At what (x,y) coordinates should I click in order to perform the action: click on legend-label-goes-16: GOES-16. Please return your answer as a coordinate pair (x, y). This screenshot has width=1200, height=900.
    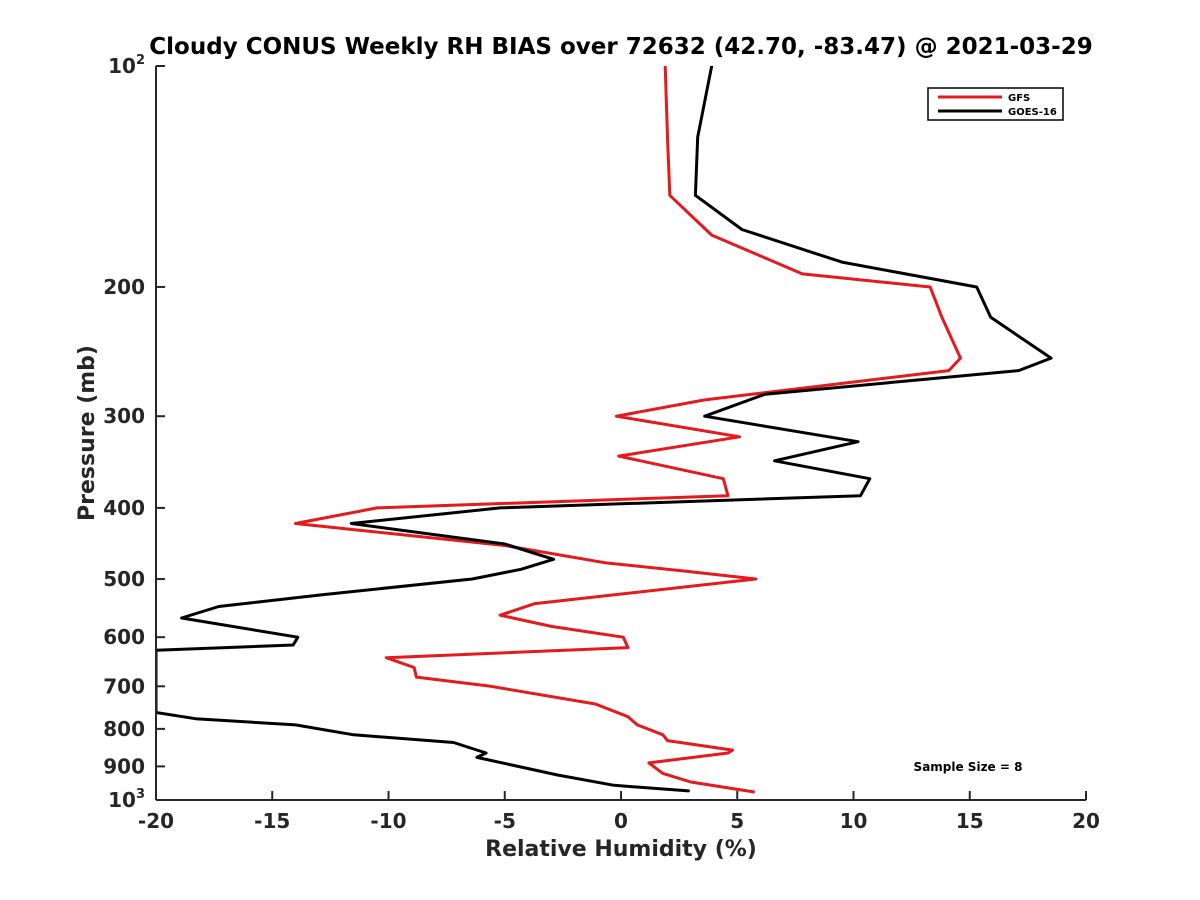
    Looking at the image, I should click on (1032, 112).